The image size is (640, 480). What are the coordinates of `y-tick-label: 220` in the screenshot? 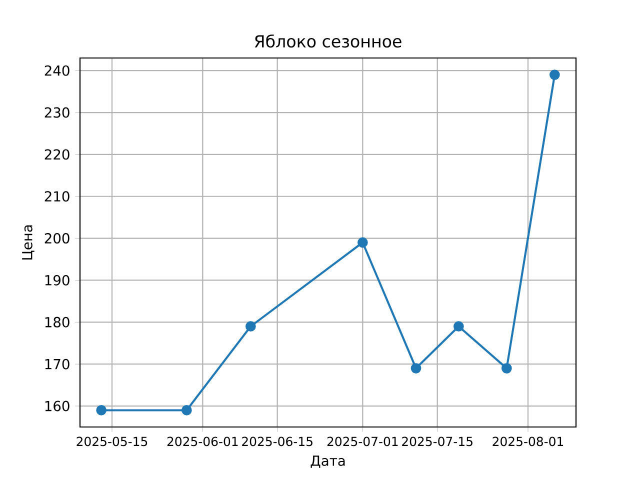 It's located at (57, 154).